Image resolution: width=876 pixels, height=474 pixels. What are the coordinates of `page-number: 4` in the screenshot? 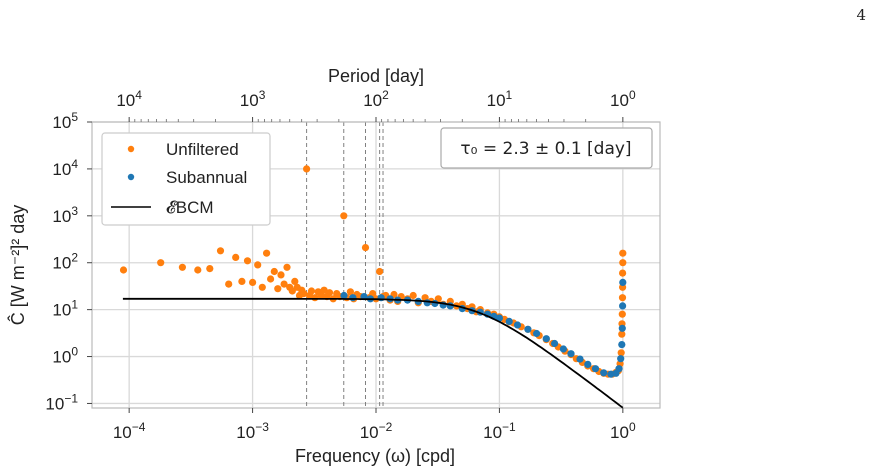 It's located at (861, 15).